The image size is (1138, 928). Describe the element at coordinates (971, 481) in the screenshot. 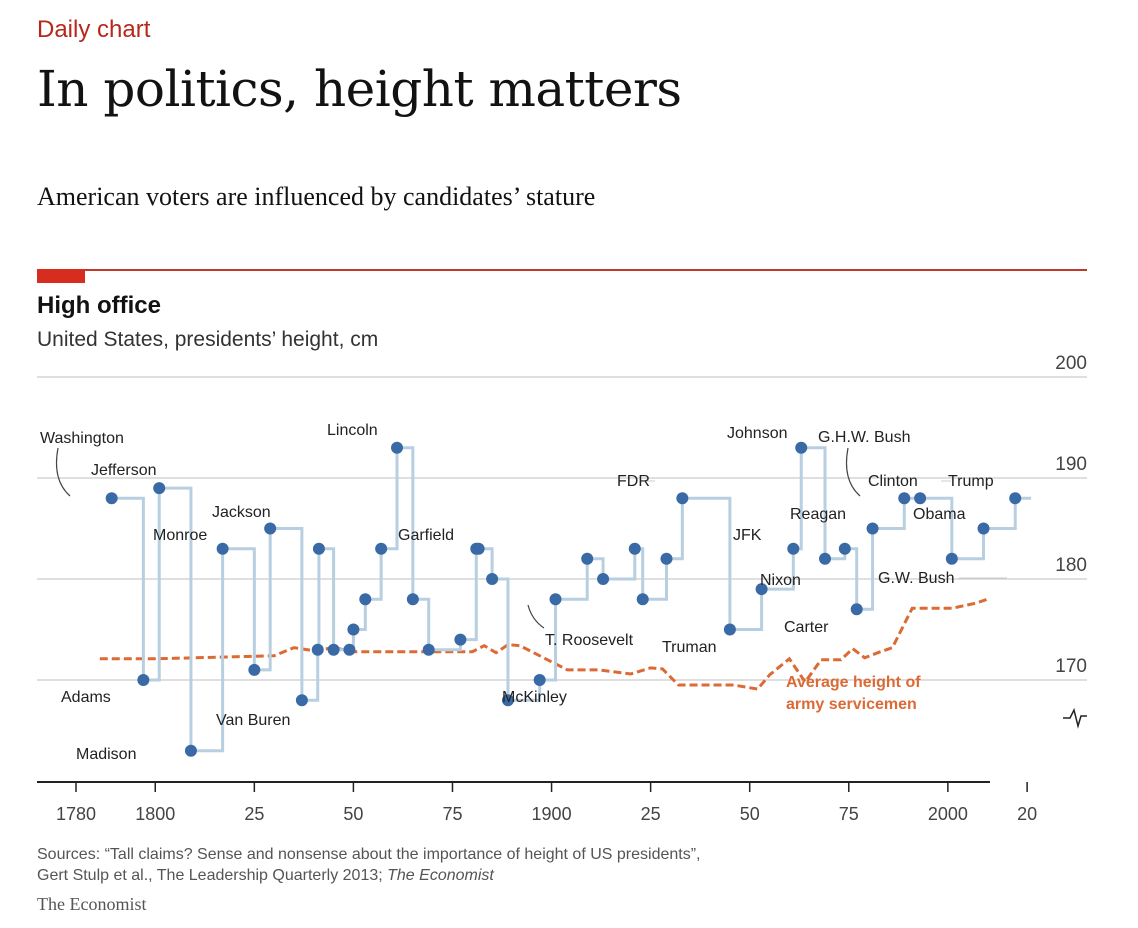

I see `label-trump: Trump` at that location.